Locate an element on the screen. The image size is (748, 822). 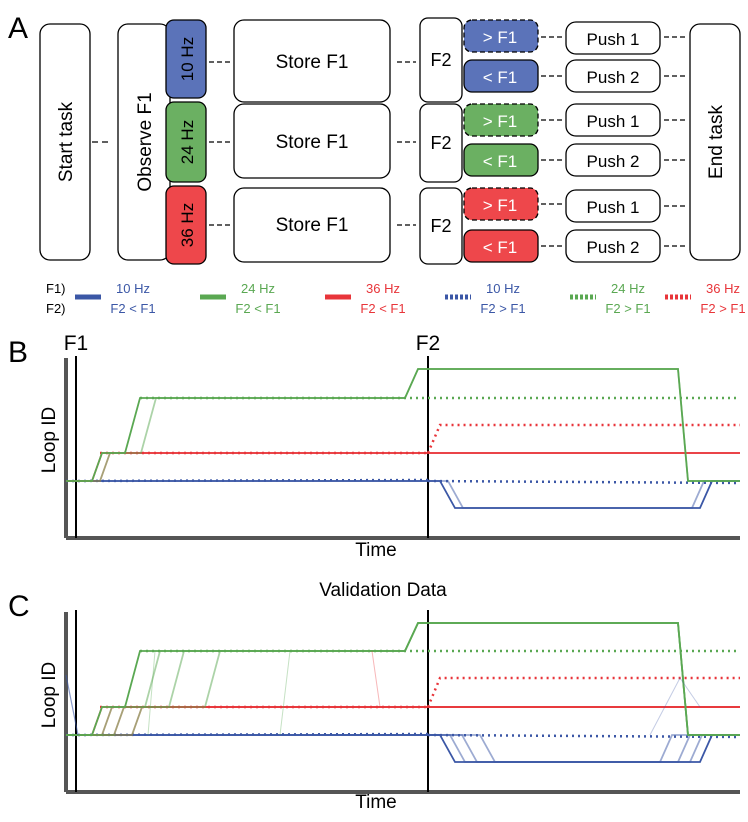
f2-marker-label: F2 is located at coordinates (428, 343).